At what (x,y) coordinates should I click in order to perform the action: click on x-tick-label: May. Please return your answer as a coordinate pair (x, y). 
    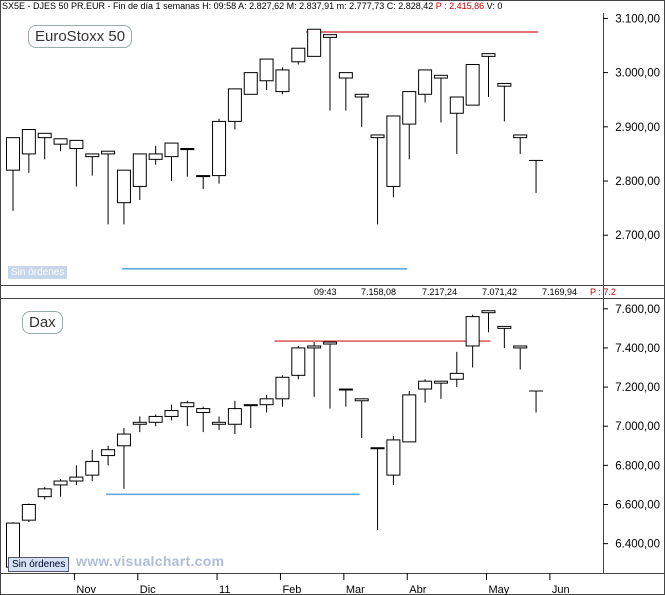
    Looking at the image, I should click on (499, 589).